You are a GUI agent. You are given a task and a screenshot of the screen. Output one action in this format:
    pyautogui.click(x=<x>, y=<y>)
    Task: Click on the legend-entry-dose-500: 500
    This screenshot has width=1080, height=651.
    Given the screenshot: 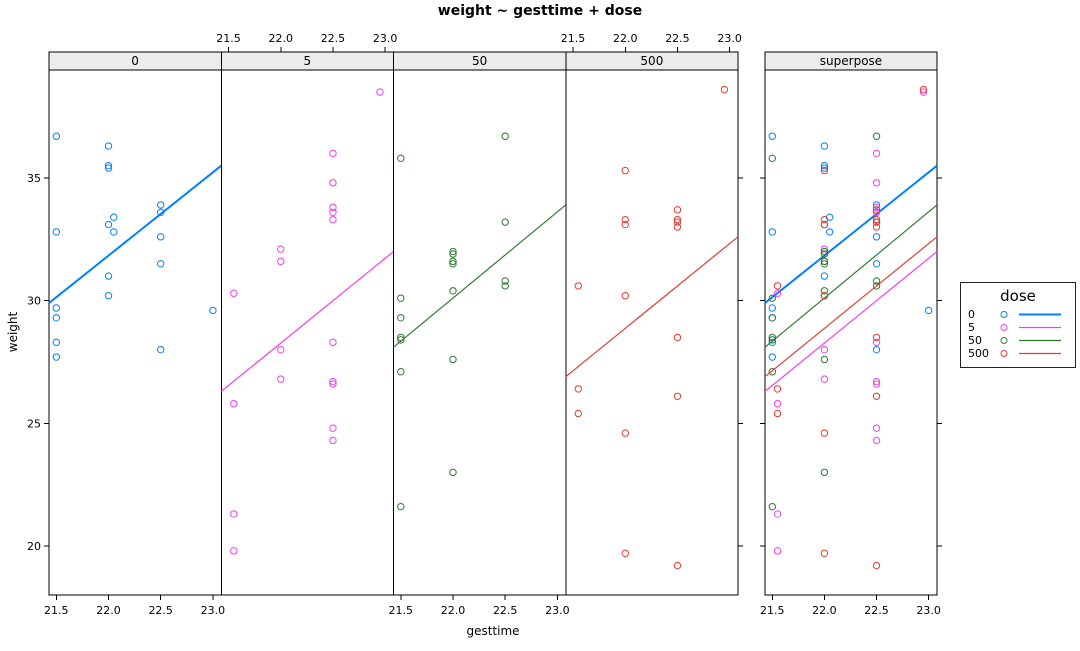 What is the action you would take?
    pyautogui.click(x=1018, y=353)
    